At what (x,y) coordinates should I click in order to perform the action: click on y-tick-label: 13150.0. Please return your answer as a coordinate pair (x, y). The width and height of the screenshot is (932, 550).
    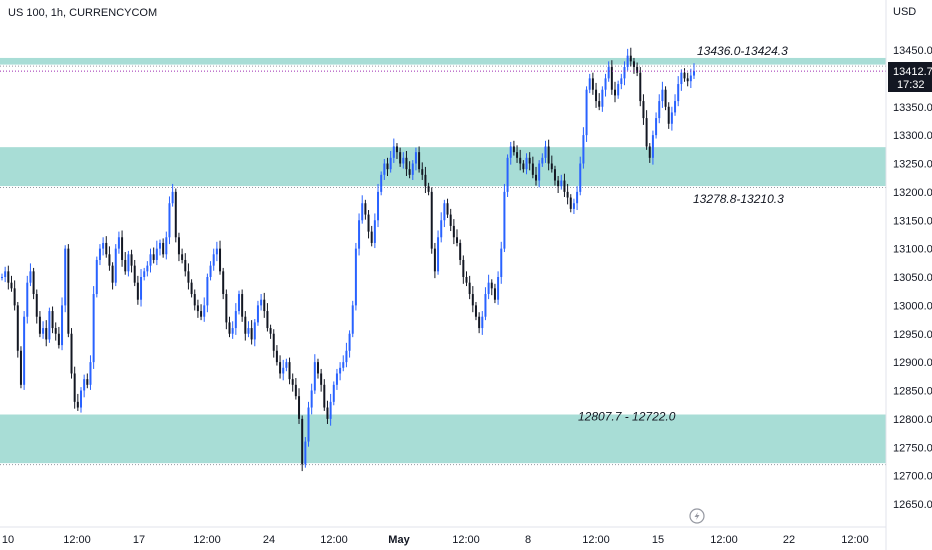
    Looking at the image, I should click on (912, 221).